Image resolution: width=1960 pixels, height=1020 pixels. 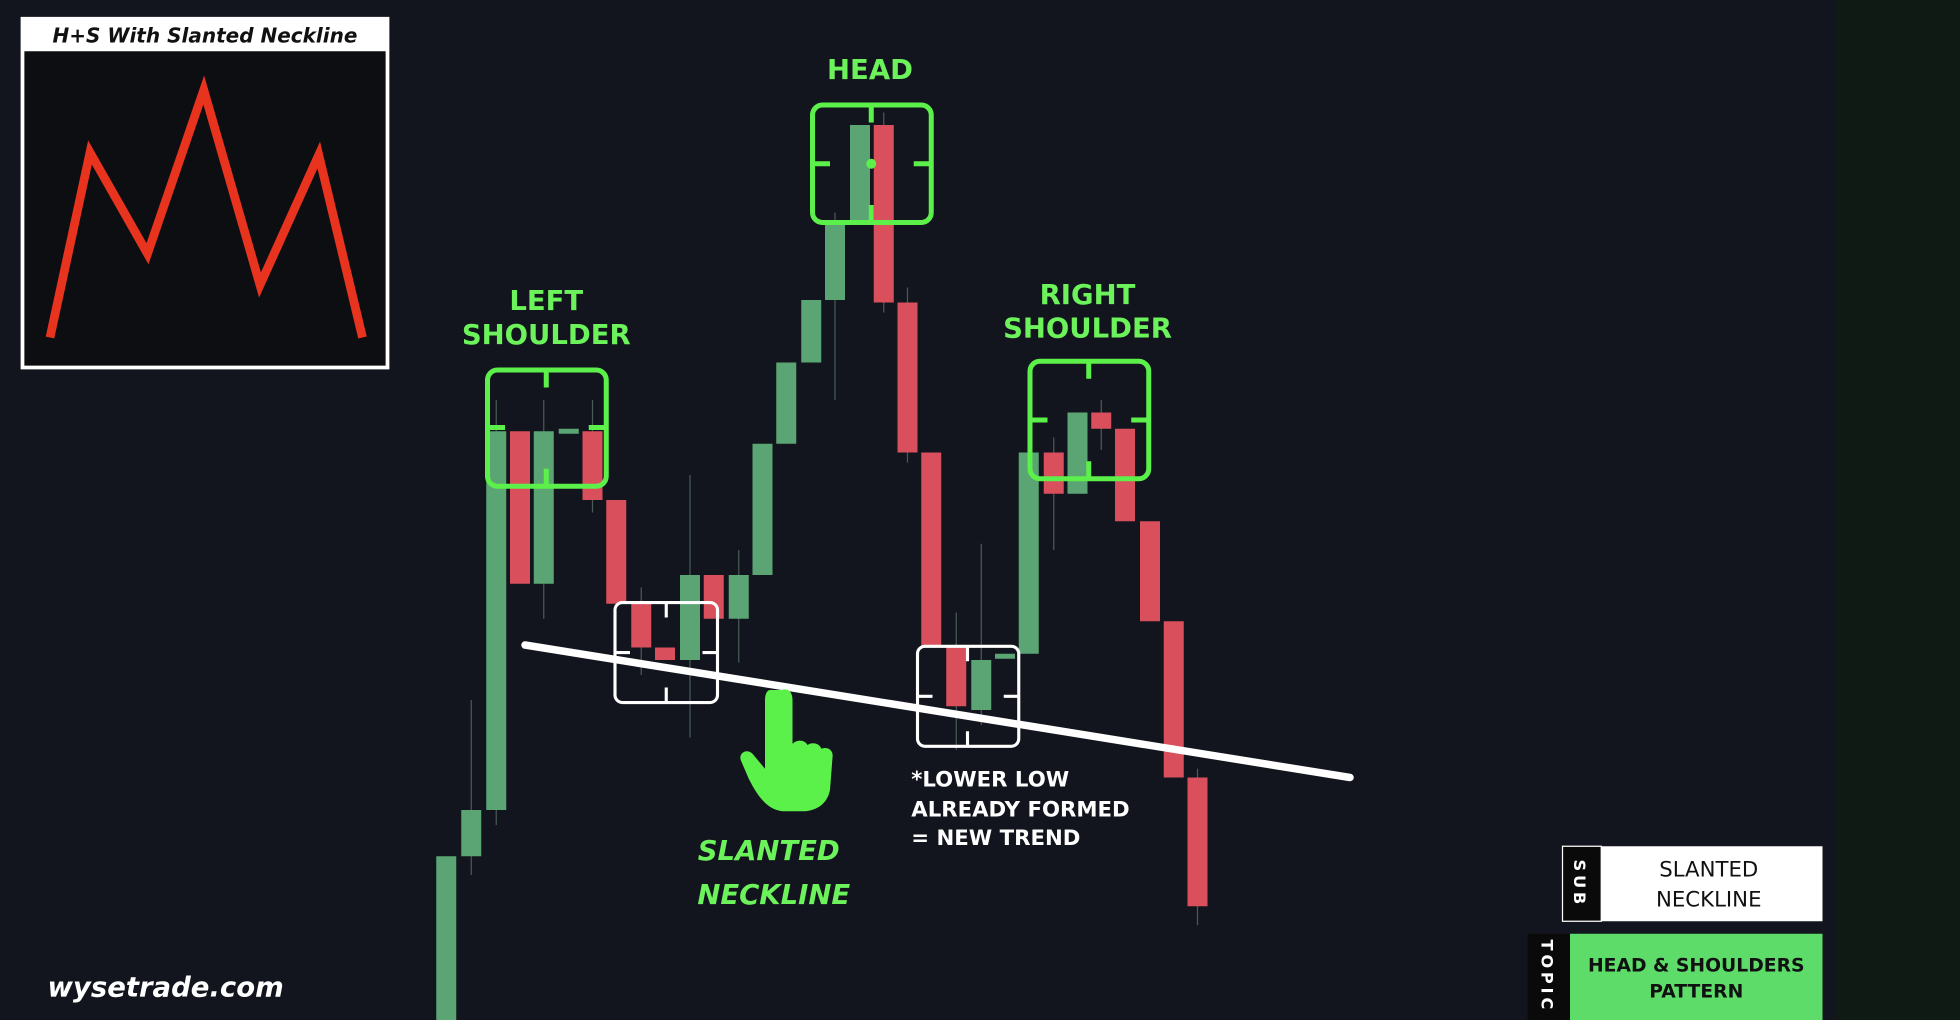 I want to click on annotation: ALREADY FORMED, so click(x=1020, y=809).